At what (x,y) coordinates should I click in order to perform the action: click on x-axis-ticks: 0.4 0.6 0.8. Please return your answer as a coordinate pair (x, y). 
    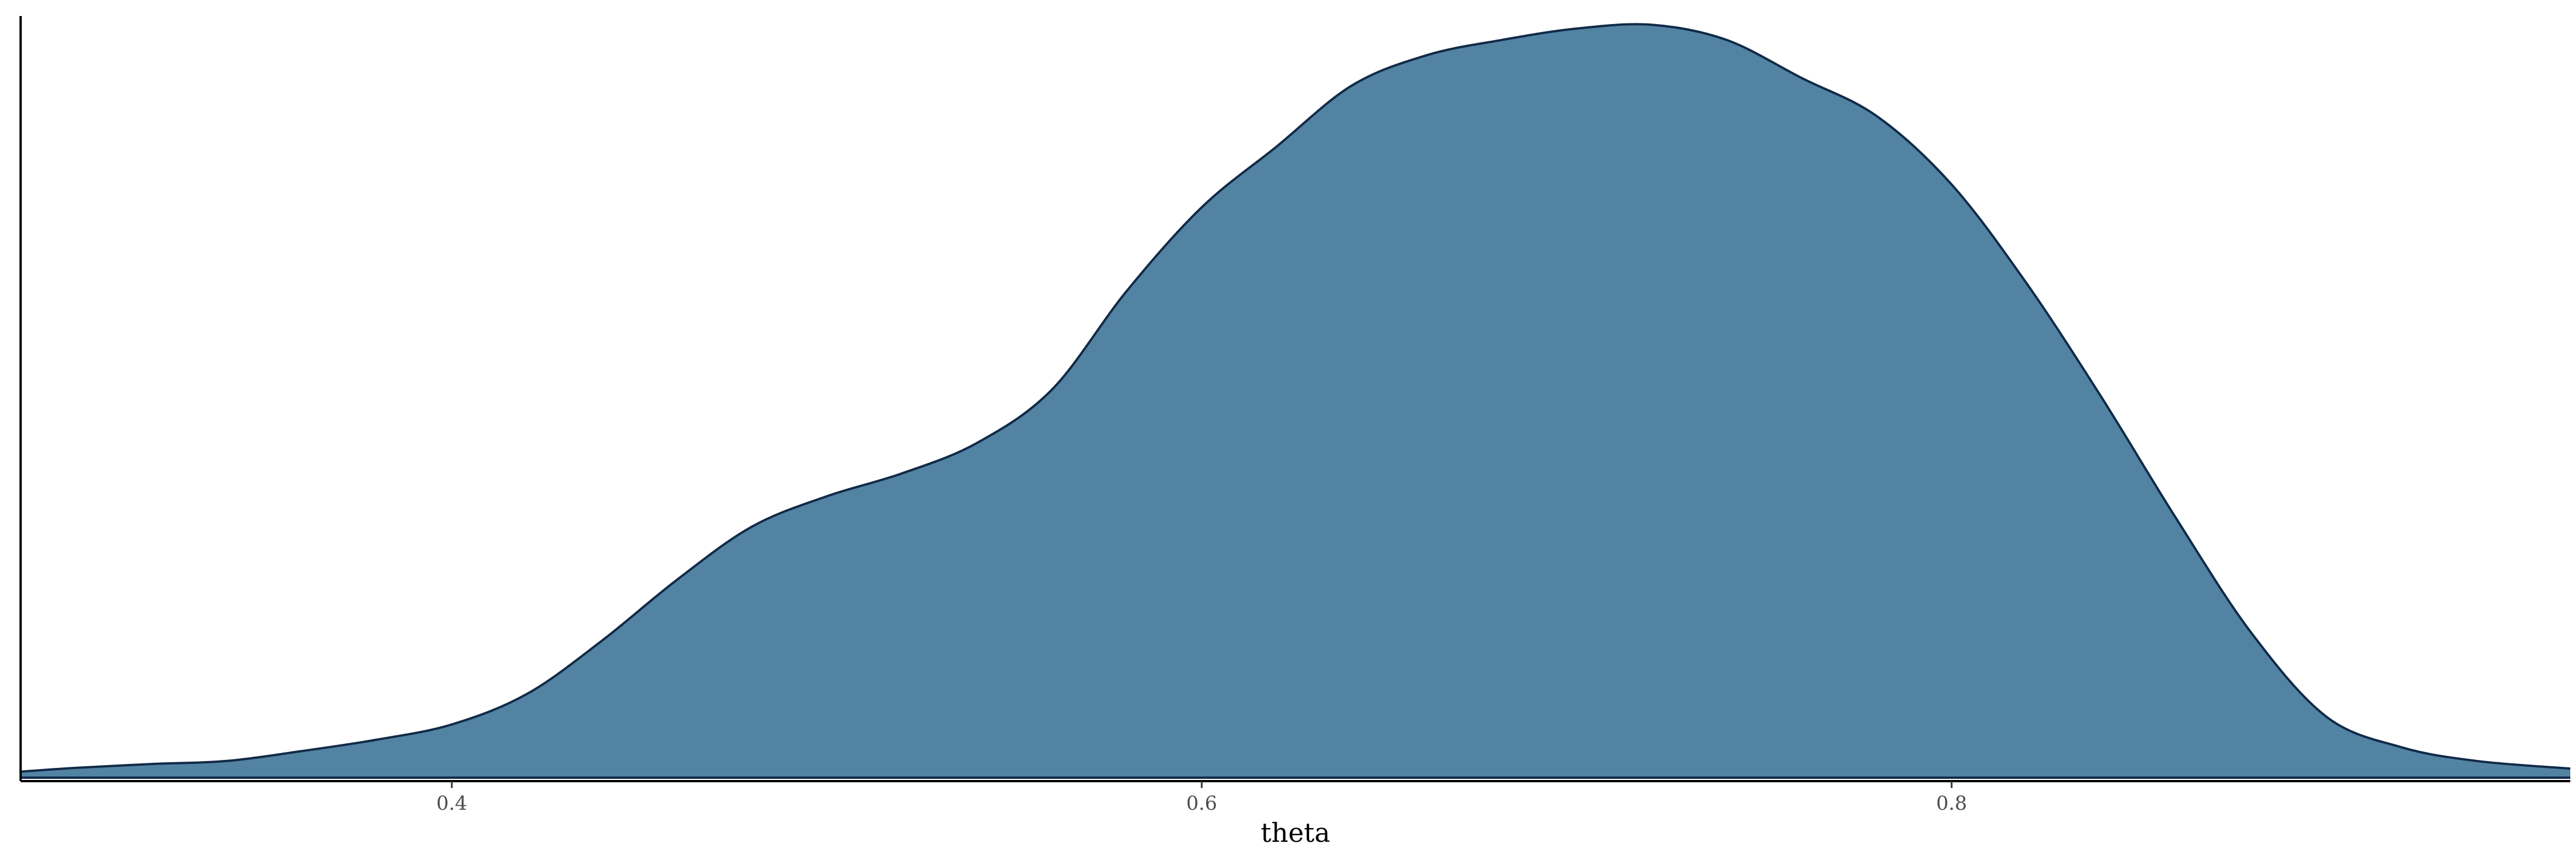
    Looking at the image, I should click on (1201, 798).